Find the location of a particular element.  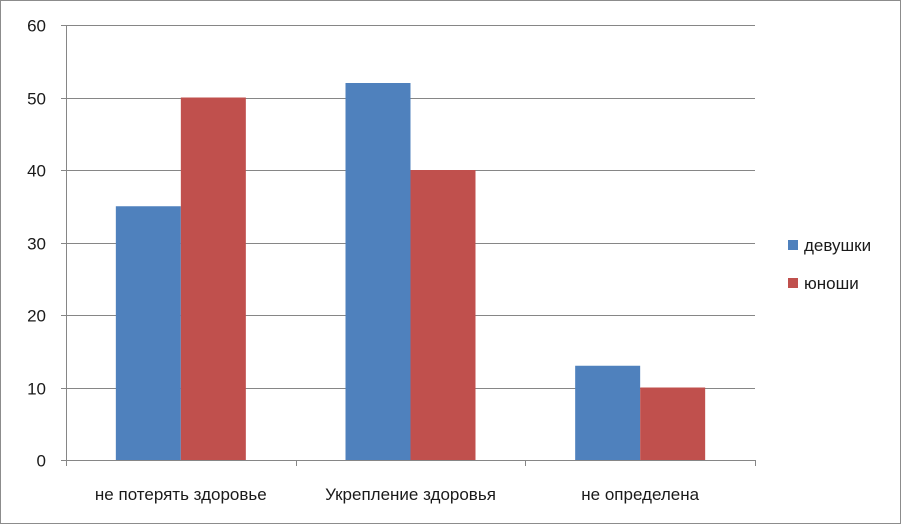

x-category-label: Укрепление здоровья is located at coordinates (410, 494).